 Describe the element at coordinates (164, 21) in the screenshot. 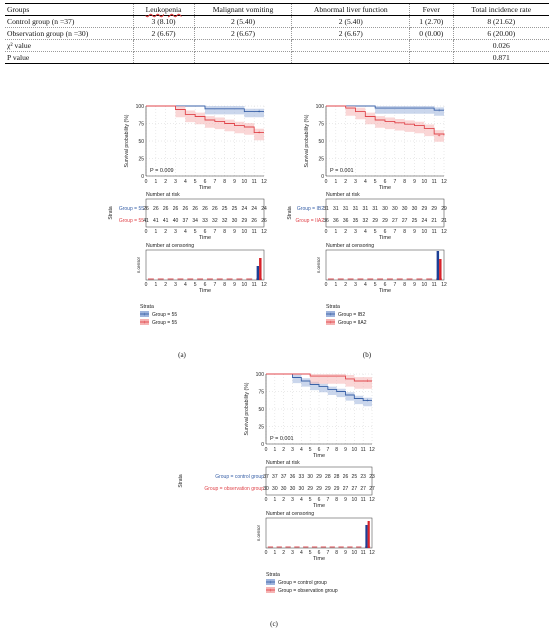

I see `table-cell: 3 (8.10)` at that location.